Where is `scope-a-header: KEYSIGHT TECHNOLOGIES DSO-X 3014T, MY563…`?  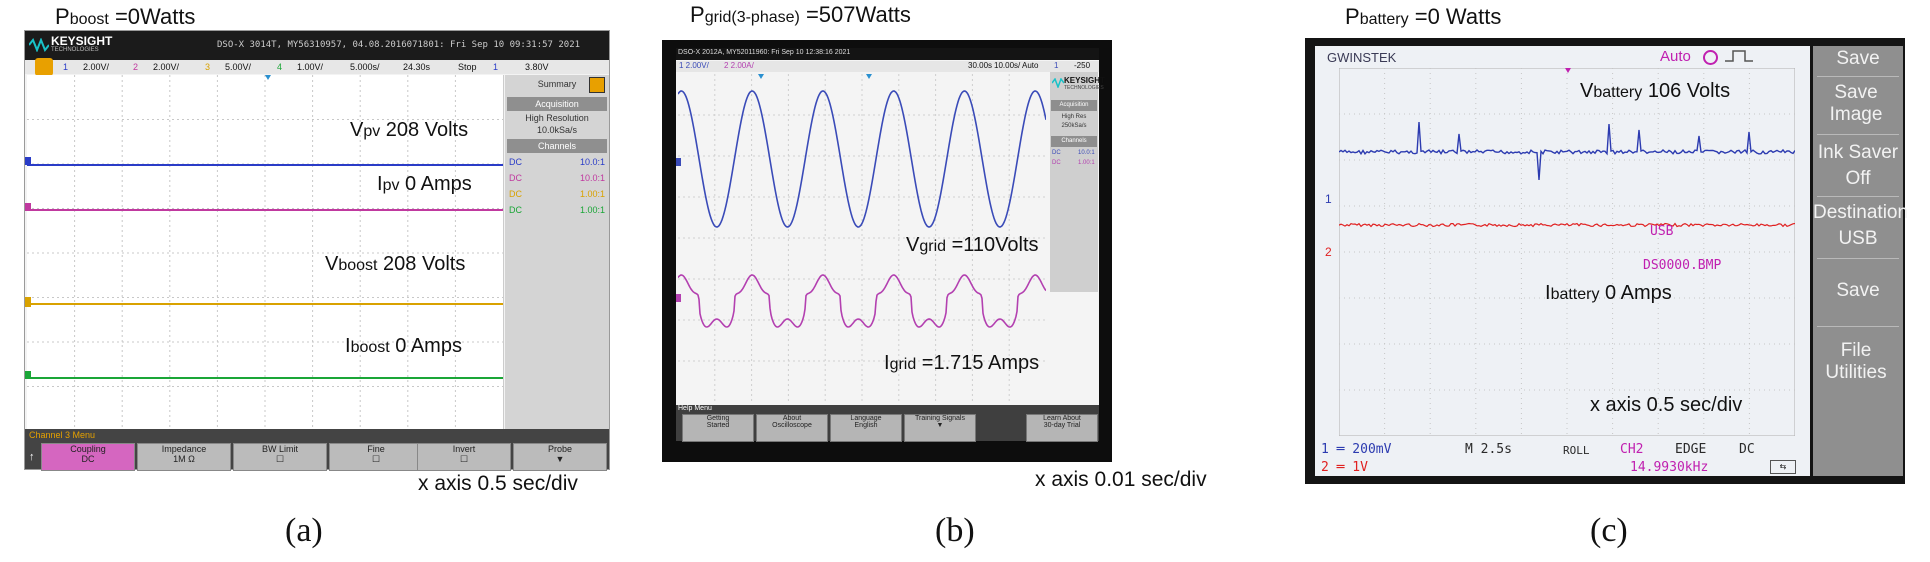
scope-a-header: KEYSIGHT TECHNOLOGIES DSO-X 3014T, MY563… is located at coordinates (317, 45).